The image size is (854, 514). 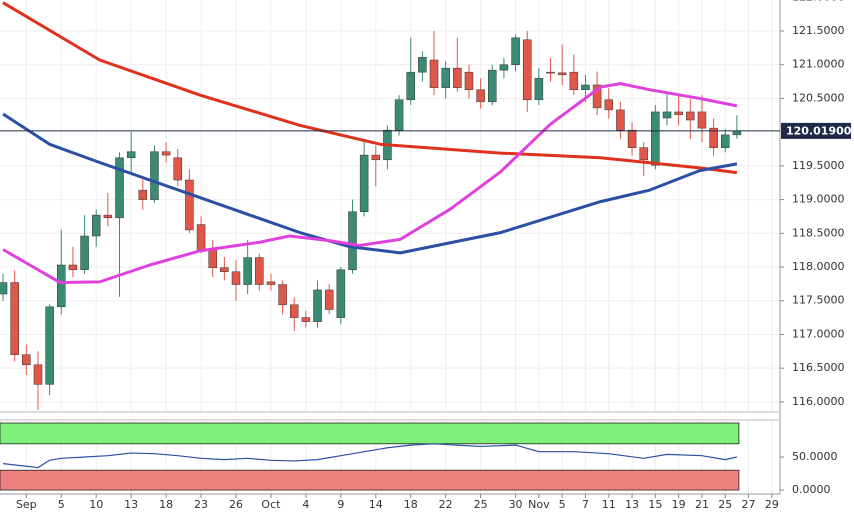 What do you see at coordinates (96, 504) in the screenshot?
I see `x-tick-label: 10` at bounding box center [96, 504].